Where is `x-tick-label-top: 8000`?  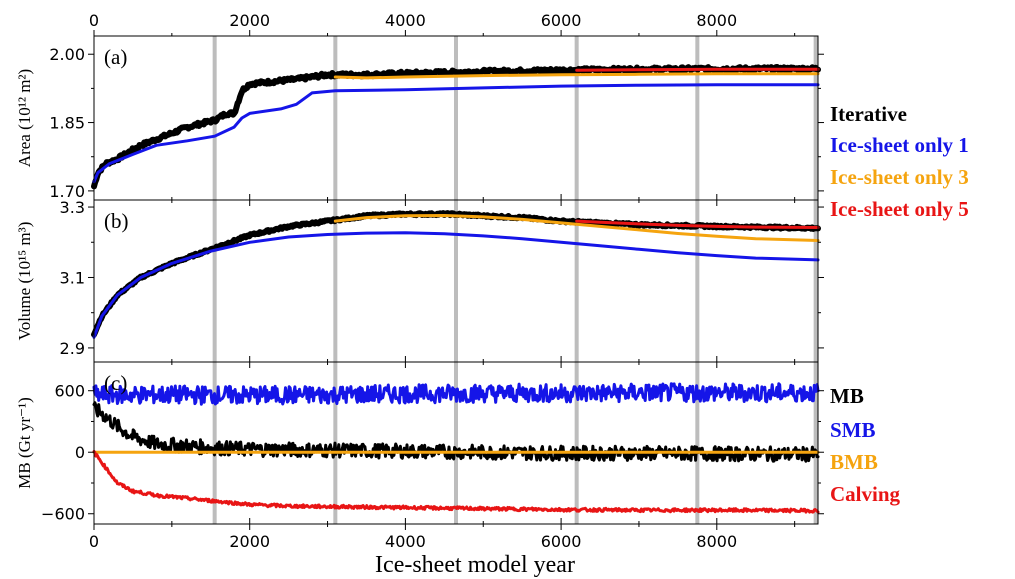
x-tick-label-top: 8000 is located at coordinates (716, 20).